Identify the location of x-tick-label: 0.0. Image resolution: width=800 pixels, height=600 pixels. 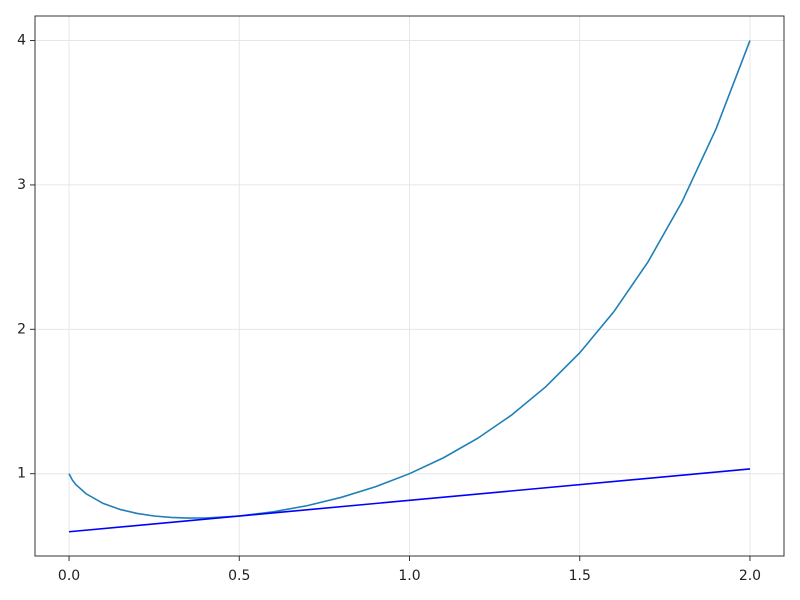
(69, 576).